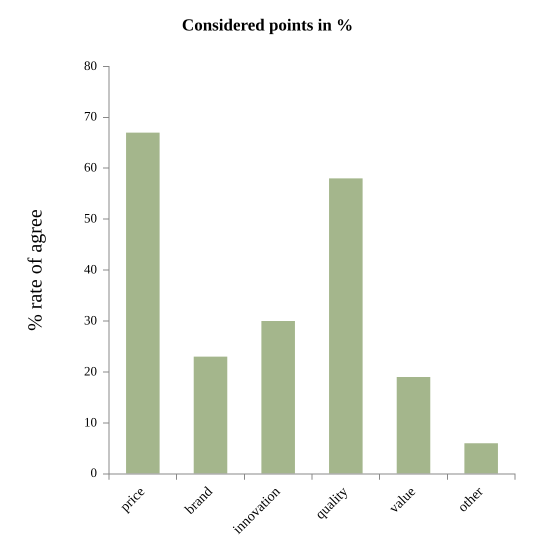  I want to click on y-tick-label: 60, so click(90, 167).